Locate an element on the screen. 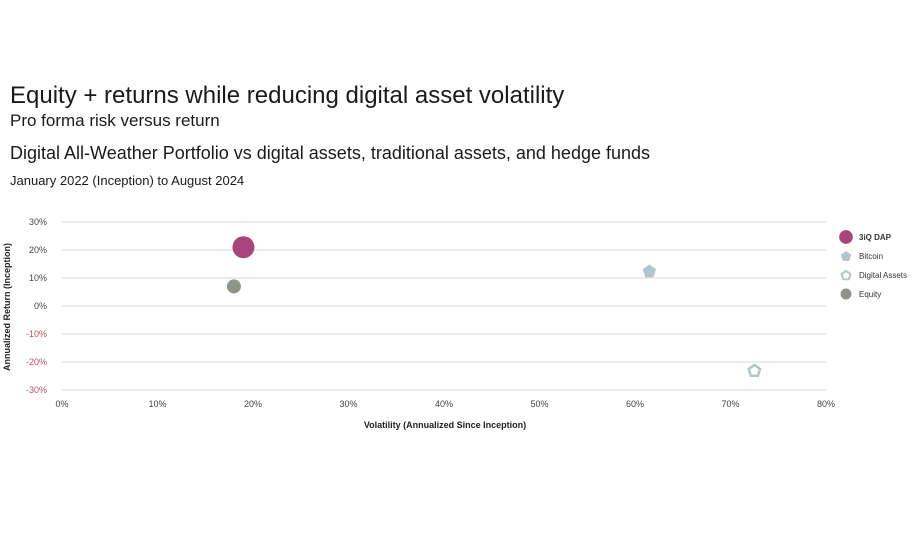 Image resolution: width=915 pixels, height=560 pixels. chart-period: January 2022 (Inception) to August 2024 is located at coordinates (127, 180).